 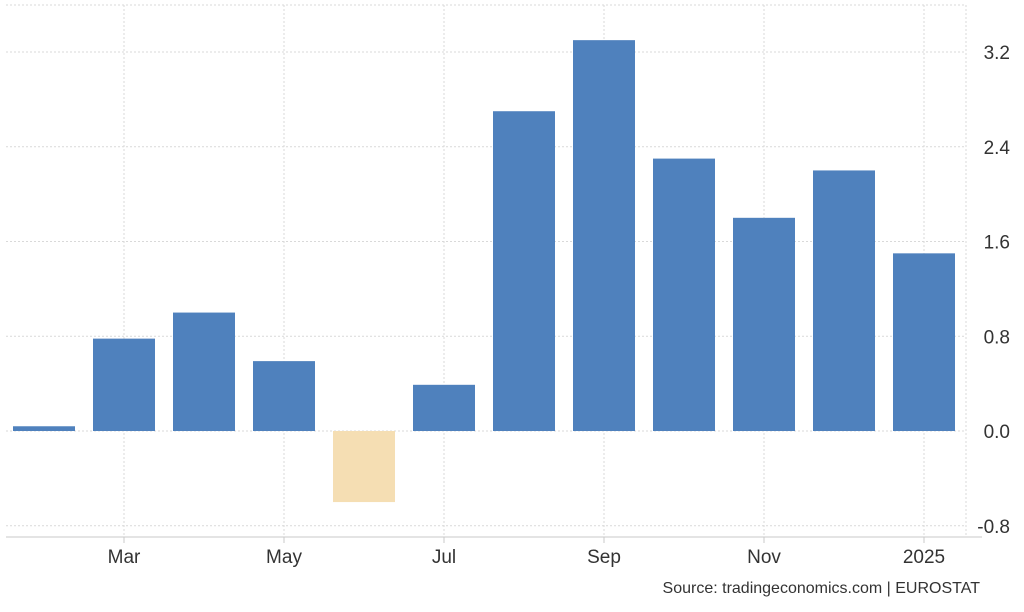 What do you see at coordinates (524, 271) in the screenshot?
I see `bar-aug` at bounding box center [524, 271].